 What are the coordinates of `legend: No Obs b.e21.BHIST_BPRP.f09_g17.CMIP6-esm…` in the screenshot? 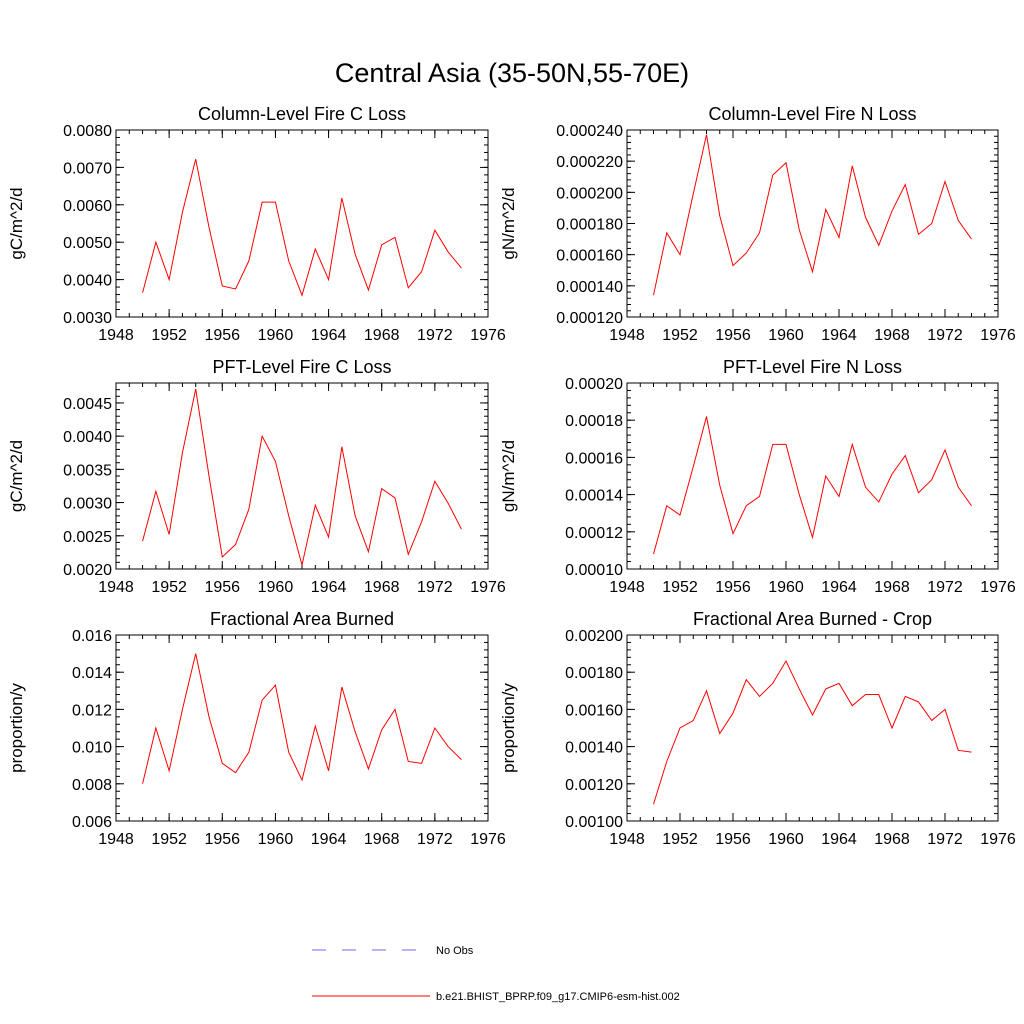 It's located at (496, 974).